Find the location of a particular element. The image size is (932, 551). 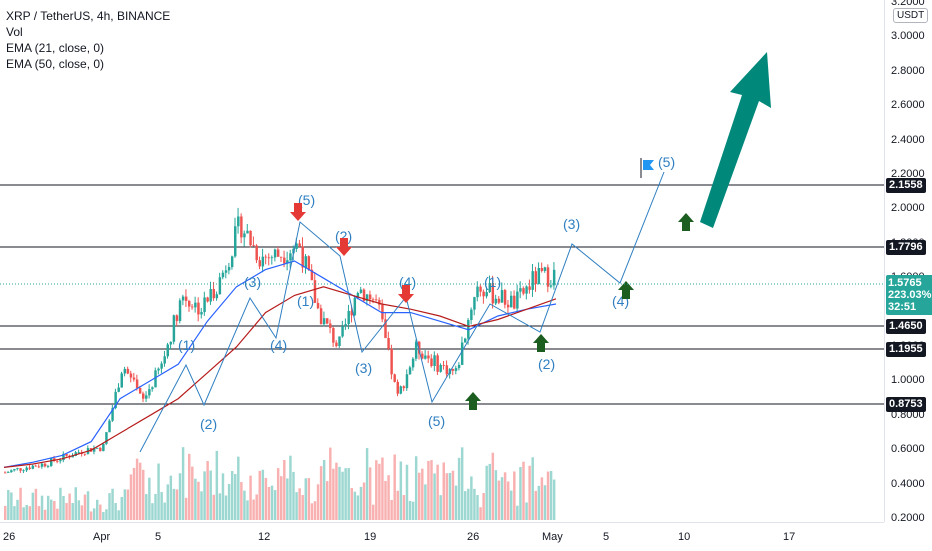

current-price-badge: 1.5765 223.03% 32:51 is located at coordinates (909, 295).